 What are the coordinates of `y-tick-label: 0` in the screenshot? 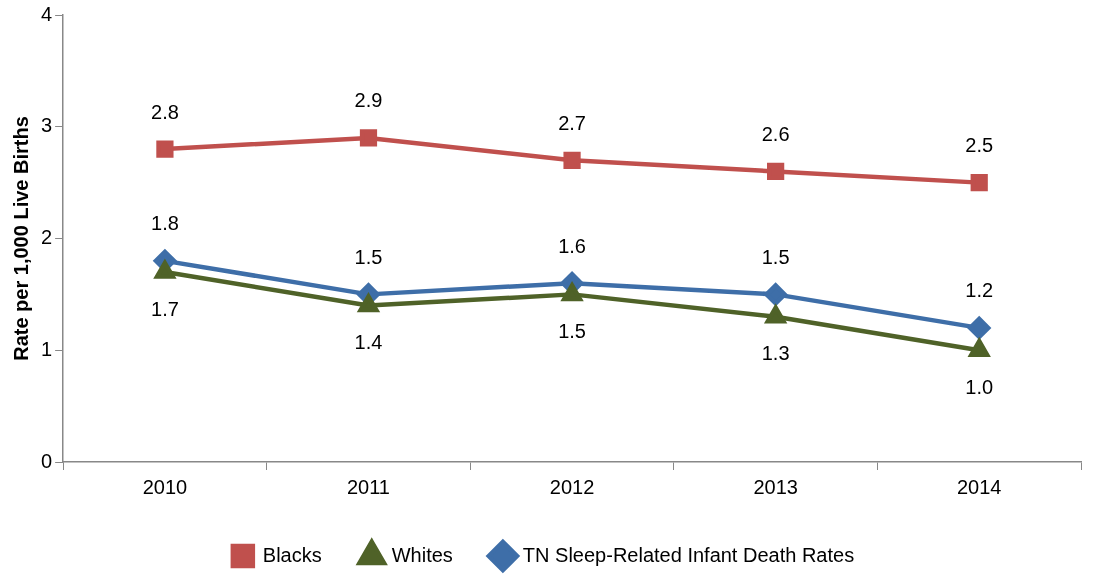 It's located at (47, 460).